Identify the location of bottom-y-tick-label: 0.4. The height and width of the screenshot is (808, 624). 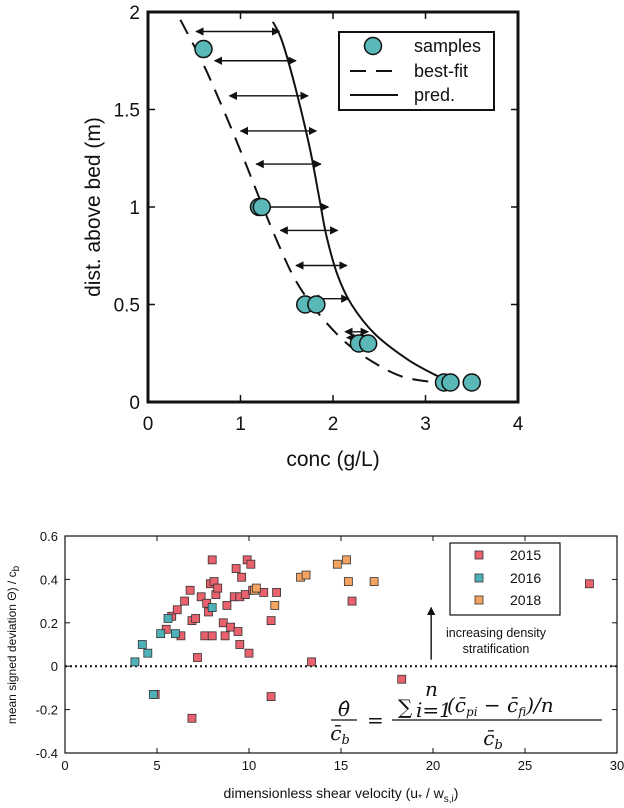
(49, 579).